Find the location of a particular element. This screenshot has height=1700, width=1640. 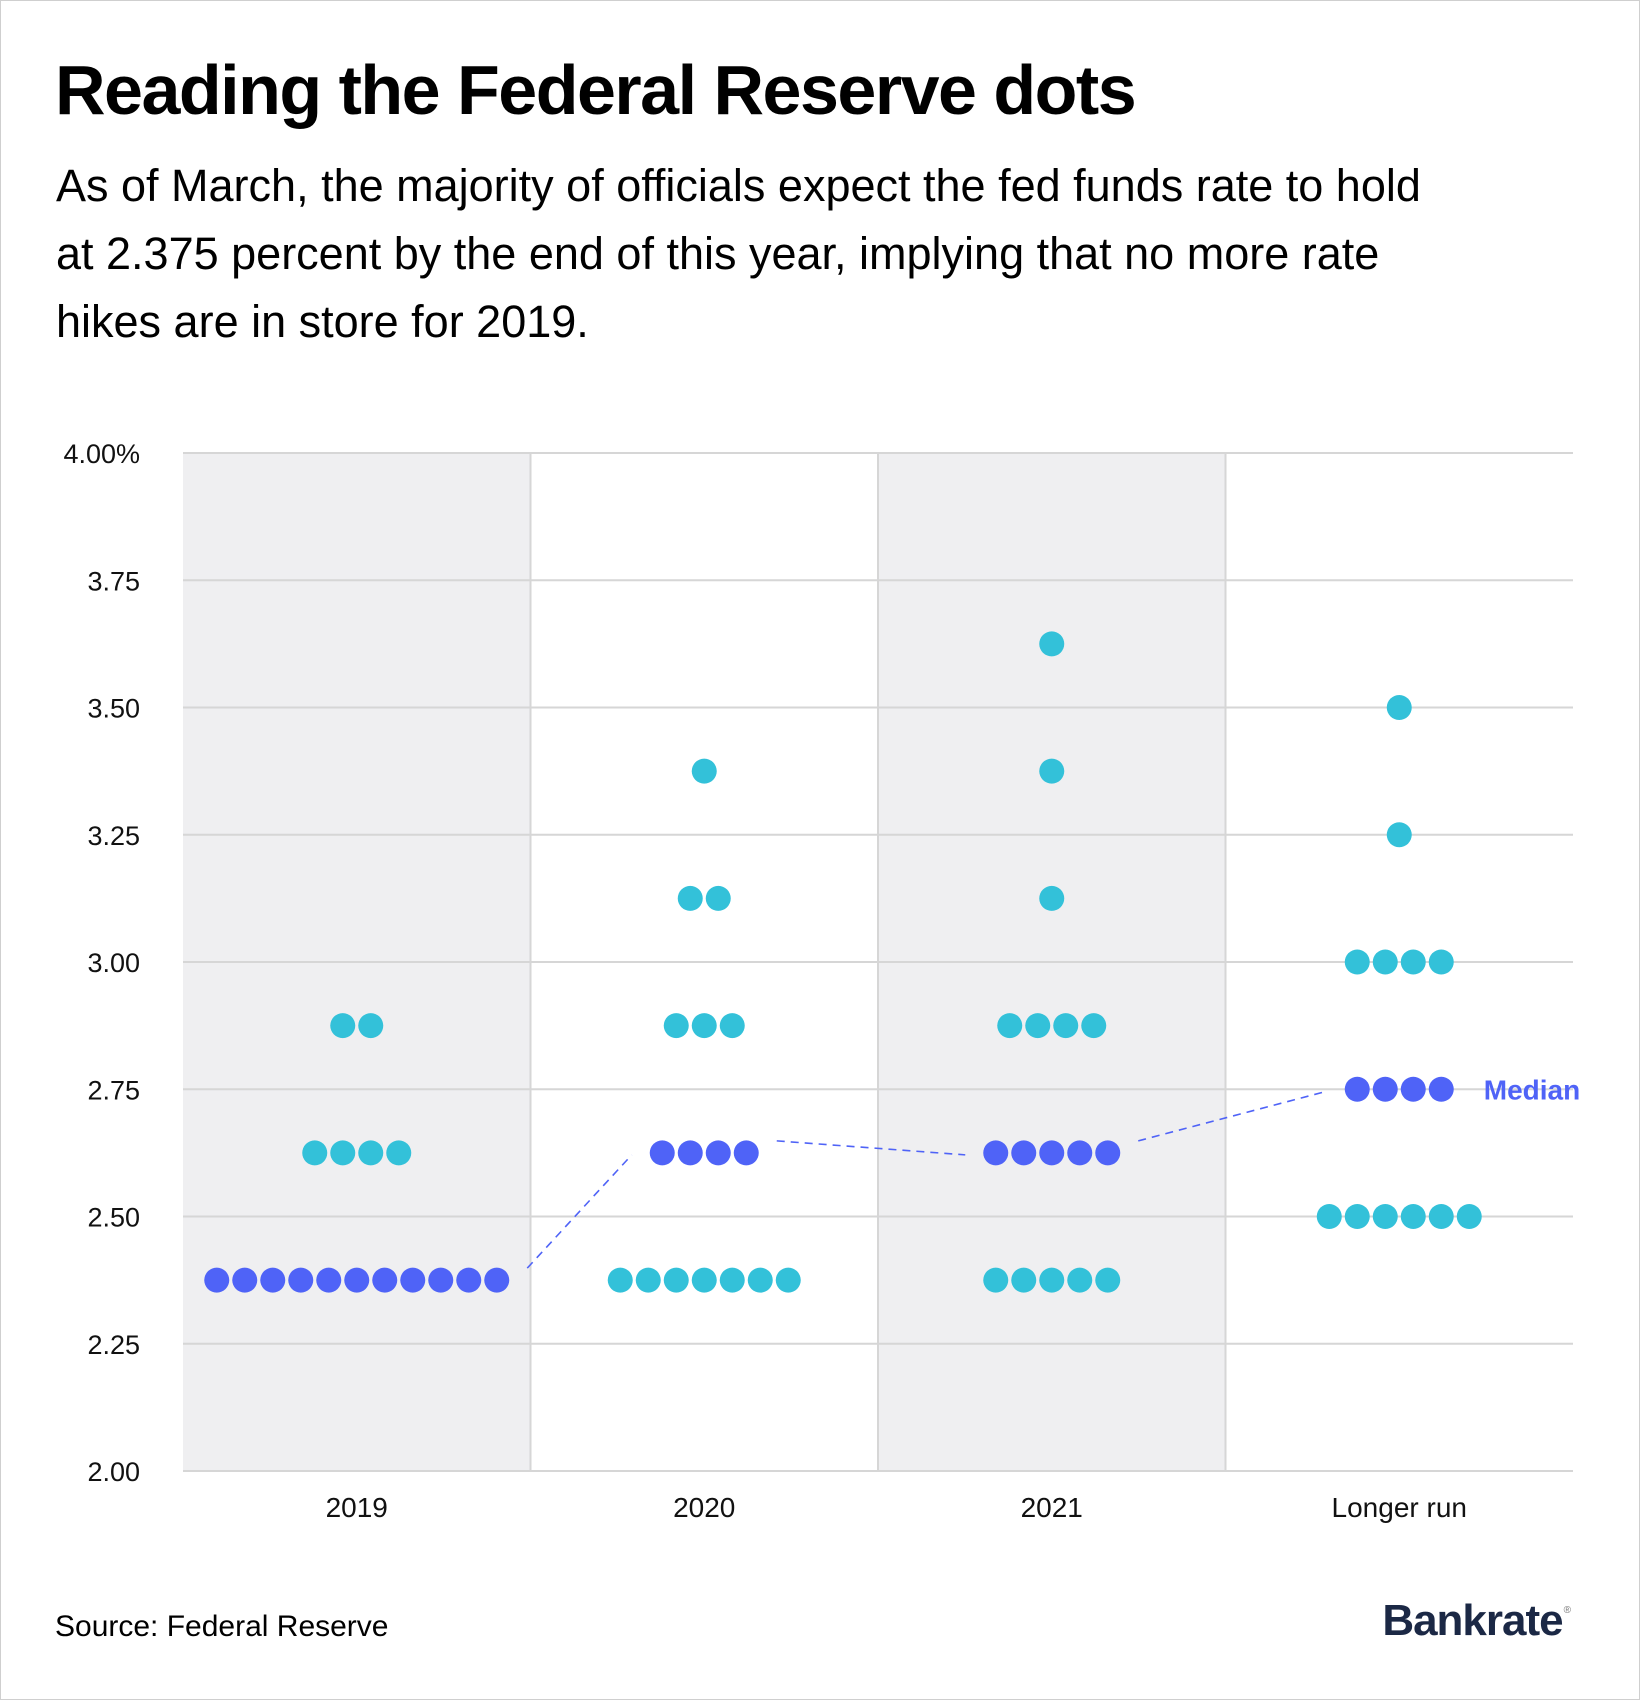

bankrate-logo: Bankrate® is located at coordinates (1476, 1621).